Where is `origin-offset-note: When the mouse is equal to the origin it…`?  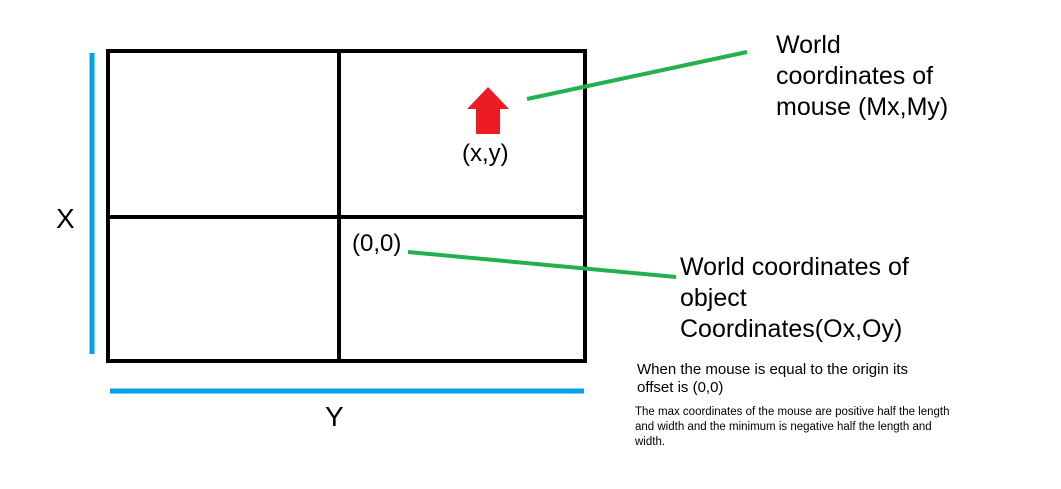 origin-offset-note: When the mouse is equal to the origin it… is located at coordinates (772, 379).